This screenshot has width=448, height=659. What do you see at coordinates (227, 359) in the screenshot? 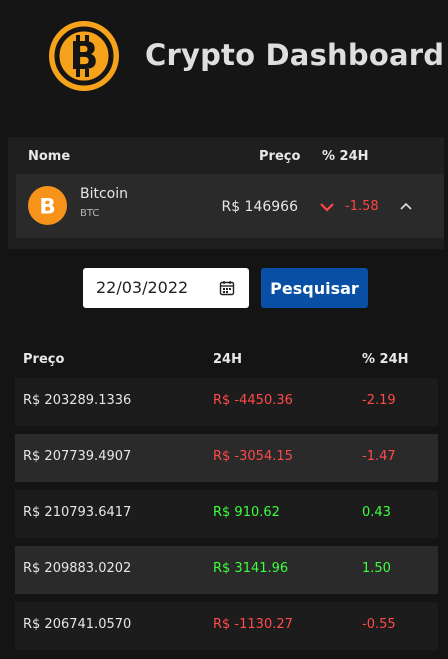
I see `column-history-change: 24H` at bounding box center [227, 359].